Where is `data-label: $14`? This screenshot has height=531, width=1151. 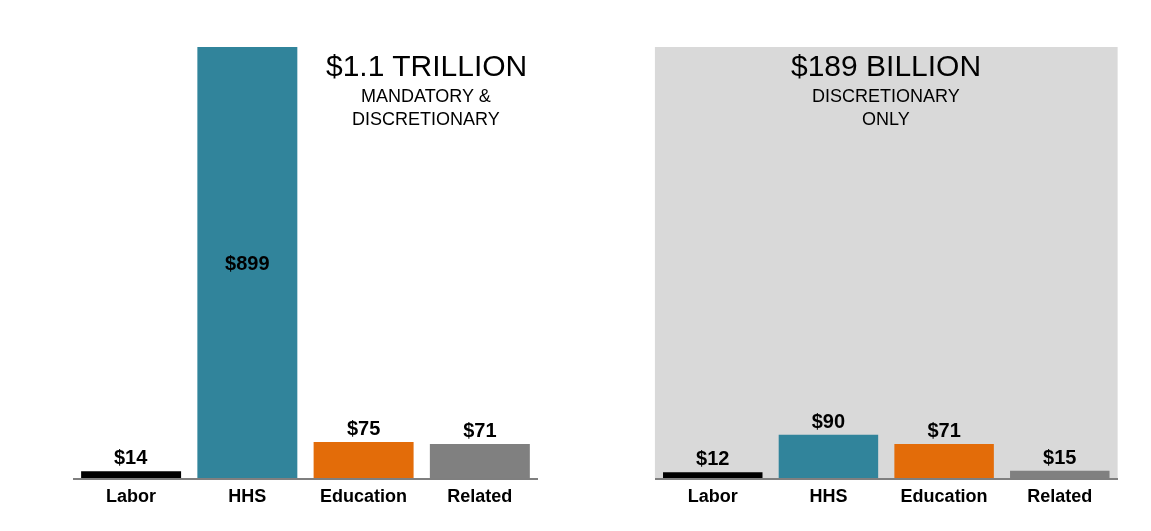 data-label: $14 is located at coordinates (131, 457).